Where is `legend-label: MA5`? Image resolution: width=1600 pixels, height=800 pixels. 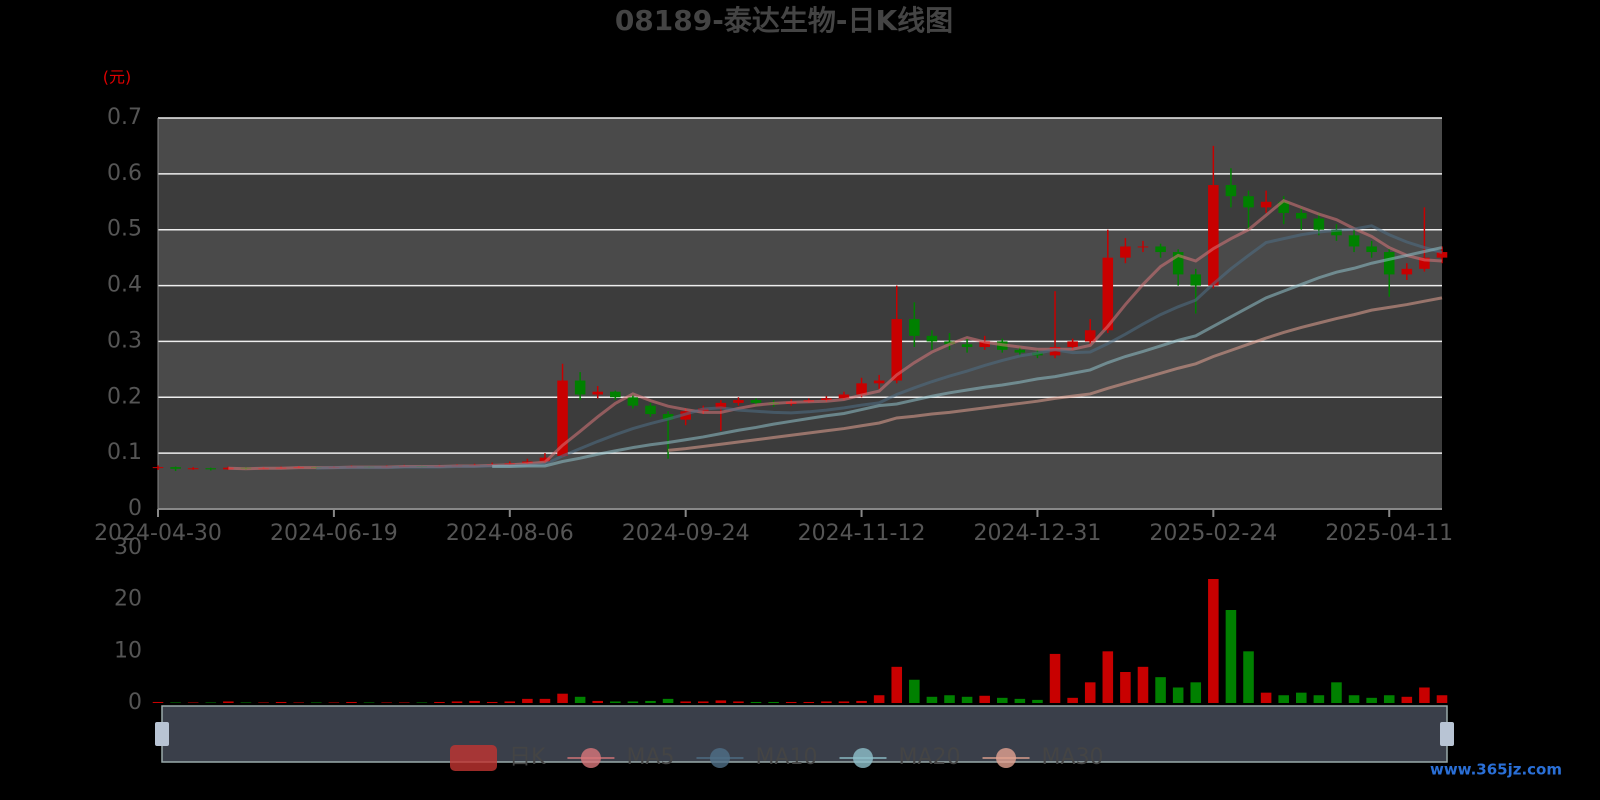 legend-label: MA5 is located at coordinates (650, 757).